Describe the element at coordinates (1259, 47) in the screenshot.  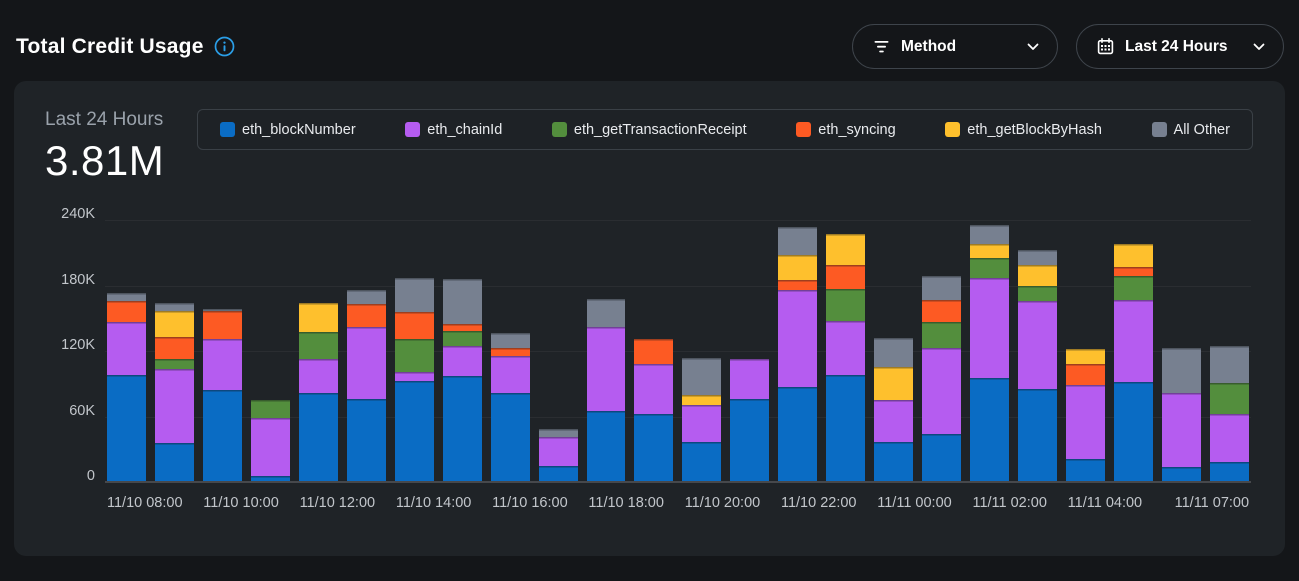
I see `chevron-down-icon` at that location.